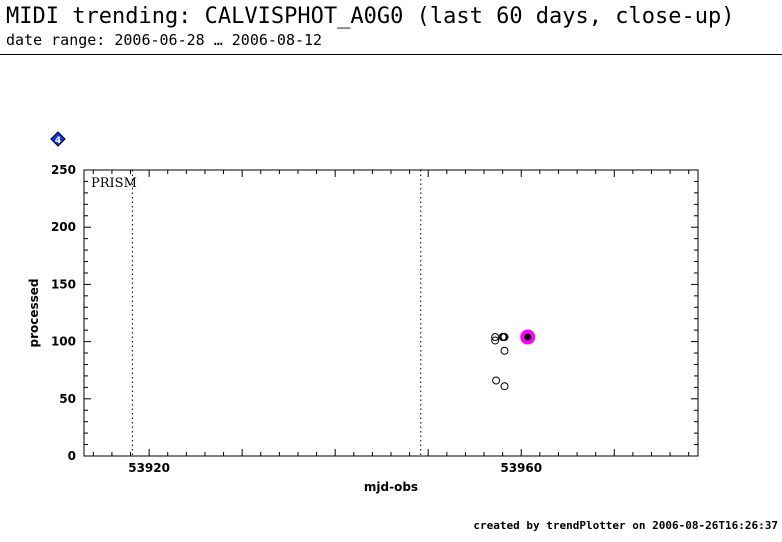 The image size is (782, 542). I want to click on prism-annotation: PRISM, so click(114, 183).